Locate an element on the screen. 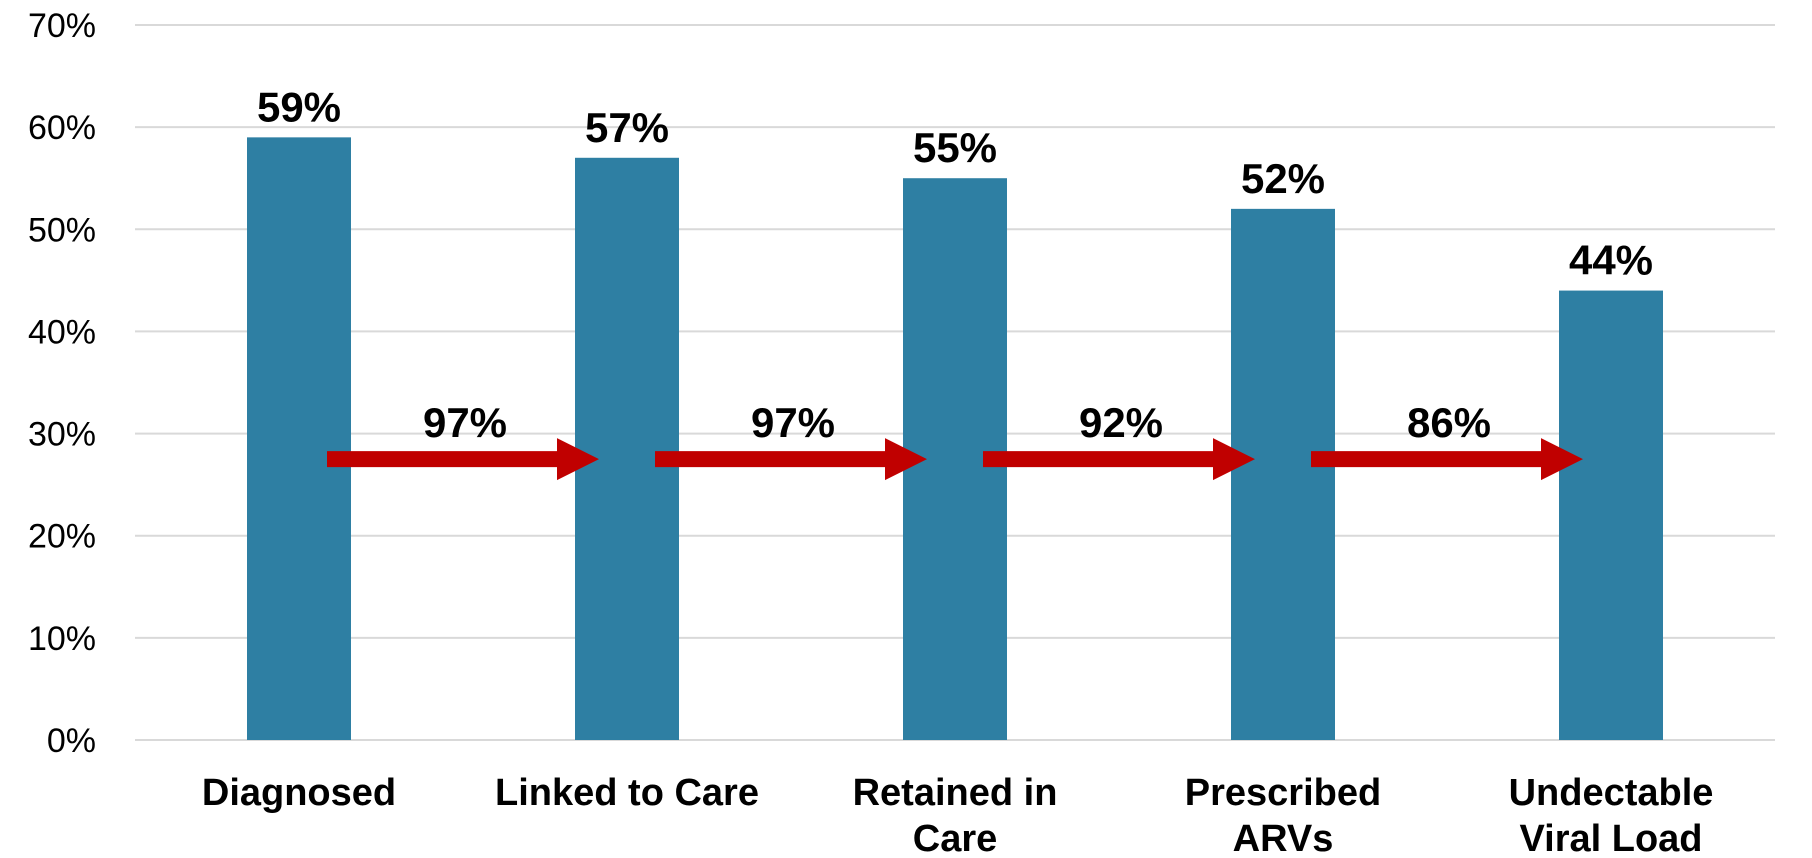 This screenshot has width=1812, height=858. y-tick-label: 10% is located at coordinates (62, 639).